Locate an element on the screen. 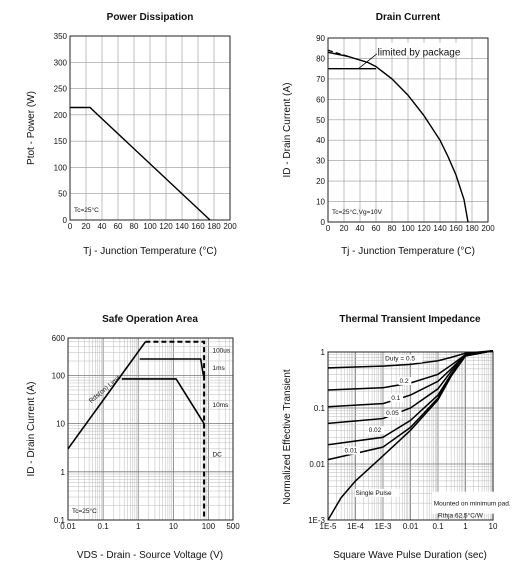 The width and height of the screenshot is (520, 577). chart-annotation: Mounted on minimum pad. is located at coordinates (472, 504).